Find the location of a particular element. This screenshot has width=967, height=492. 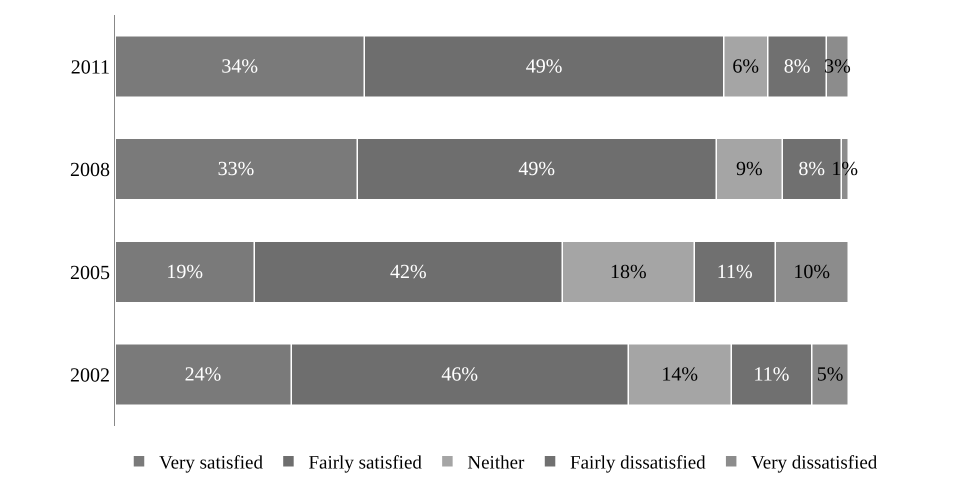

y-tick-label: 2005 is located at coordinates (90, 273).